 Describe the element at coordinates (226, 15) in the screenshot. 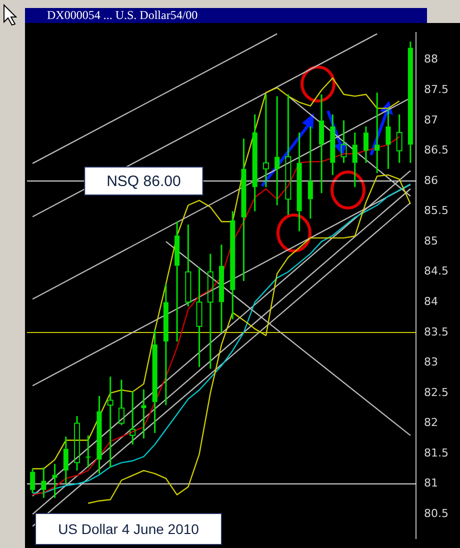

I see `chart-title: DX000054 ... U.S. Dollar54/00` at that location.